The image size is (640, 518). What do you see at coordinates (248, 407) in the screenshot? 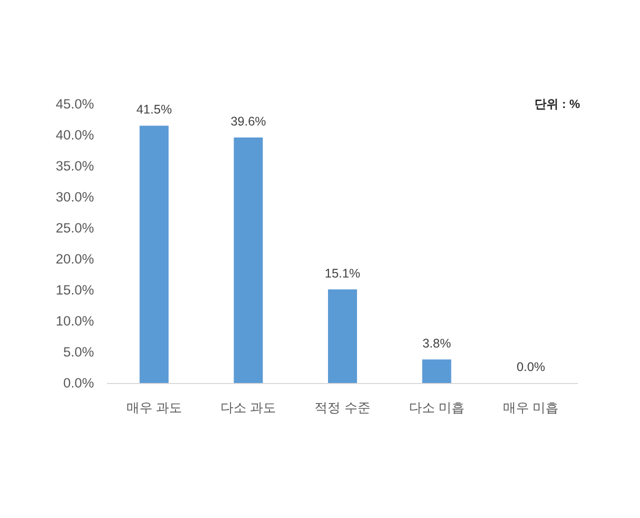
I see `x-tick-label: 다소 과도` at bounding box center [248, 407].